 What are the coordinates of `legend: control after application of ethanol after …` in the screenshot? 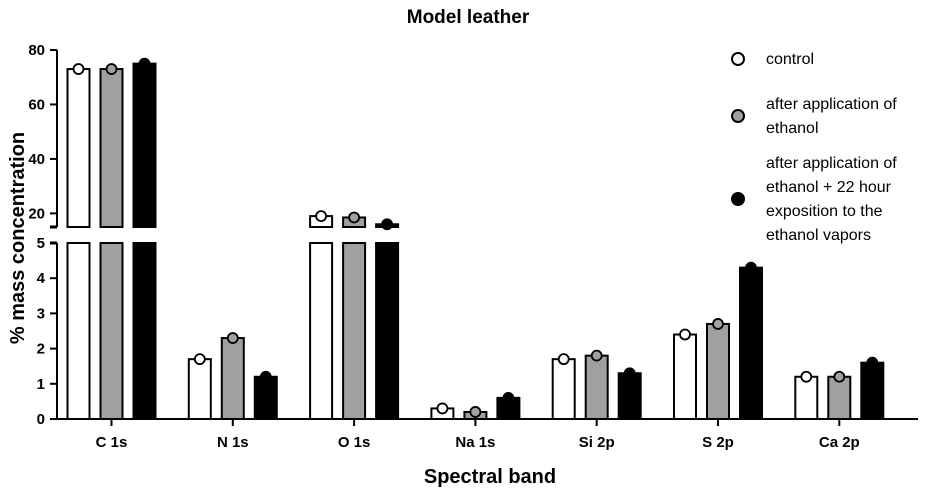 It's located at (814, 147).